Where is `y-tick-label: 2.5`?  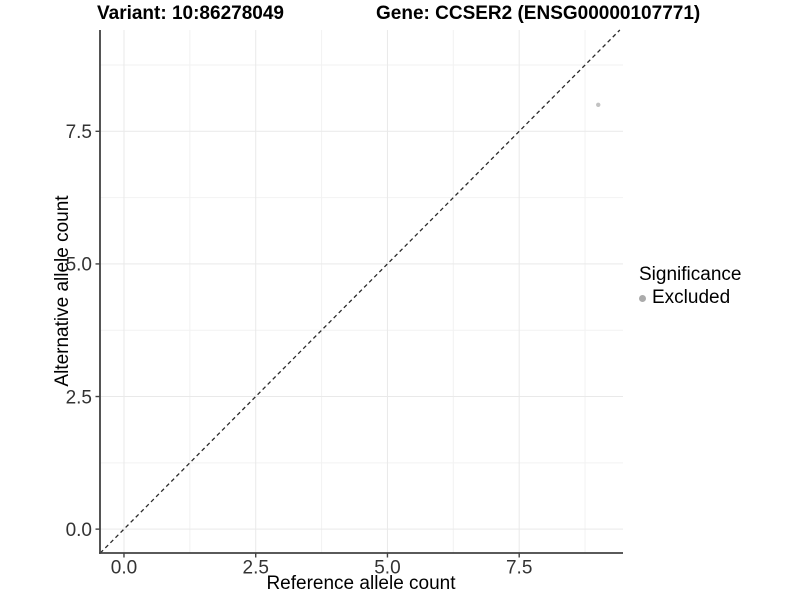
y-tick-label: 2.5 is located at coordinates (79, 397).